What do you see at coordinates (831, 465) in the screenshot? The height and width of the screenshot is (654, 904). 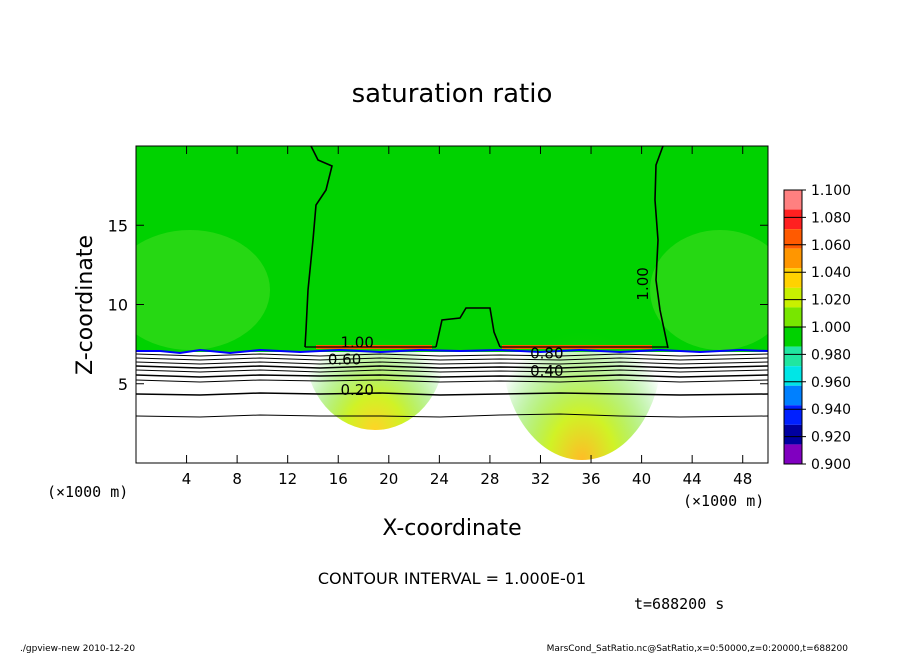 I see `colorbar-label: 0.900` at bounding box center [831, 465].